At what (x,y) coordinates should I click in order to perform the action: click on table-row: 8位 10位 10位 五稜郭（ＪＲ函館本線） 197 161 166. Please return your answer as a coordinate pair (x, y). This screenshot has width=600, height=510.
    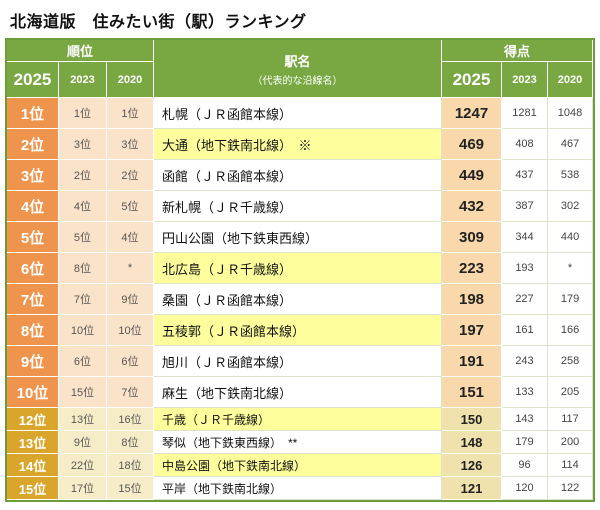
    Looking at the image, I should click on (300, 330).